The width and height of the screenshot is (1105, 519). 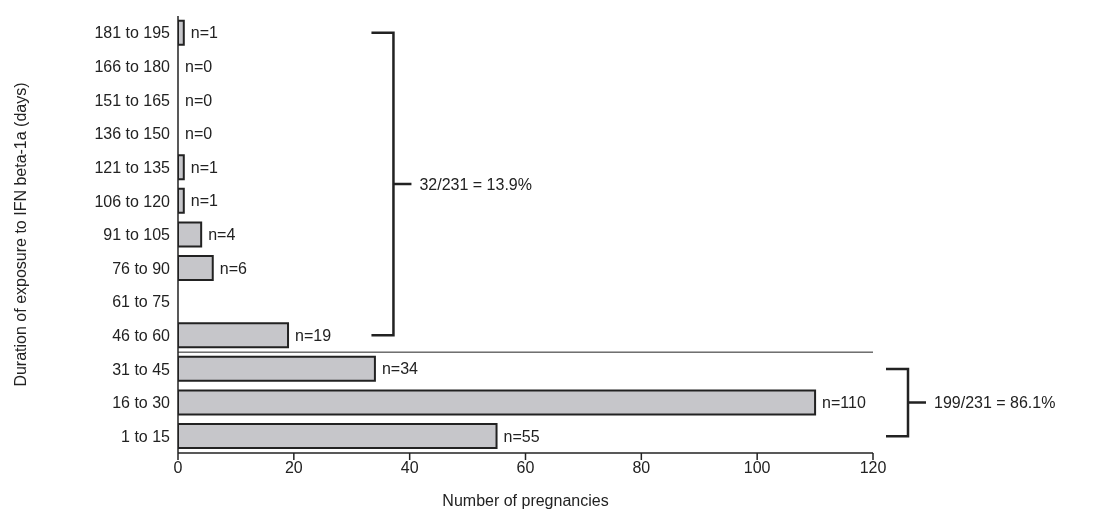 What do you see at coordinates (132, 167) in the screenshot?
I see `y-tick-label: 121 to 135` at bounding box center [132, 167].